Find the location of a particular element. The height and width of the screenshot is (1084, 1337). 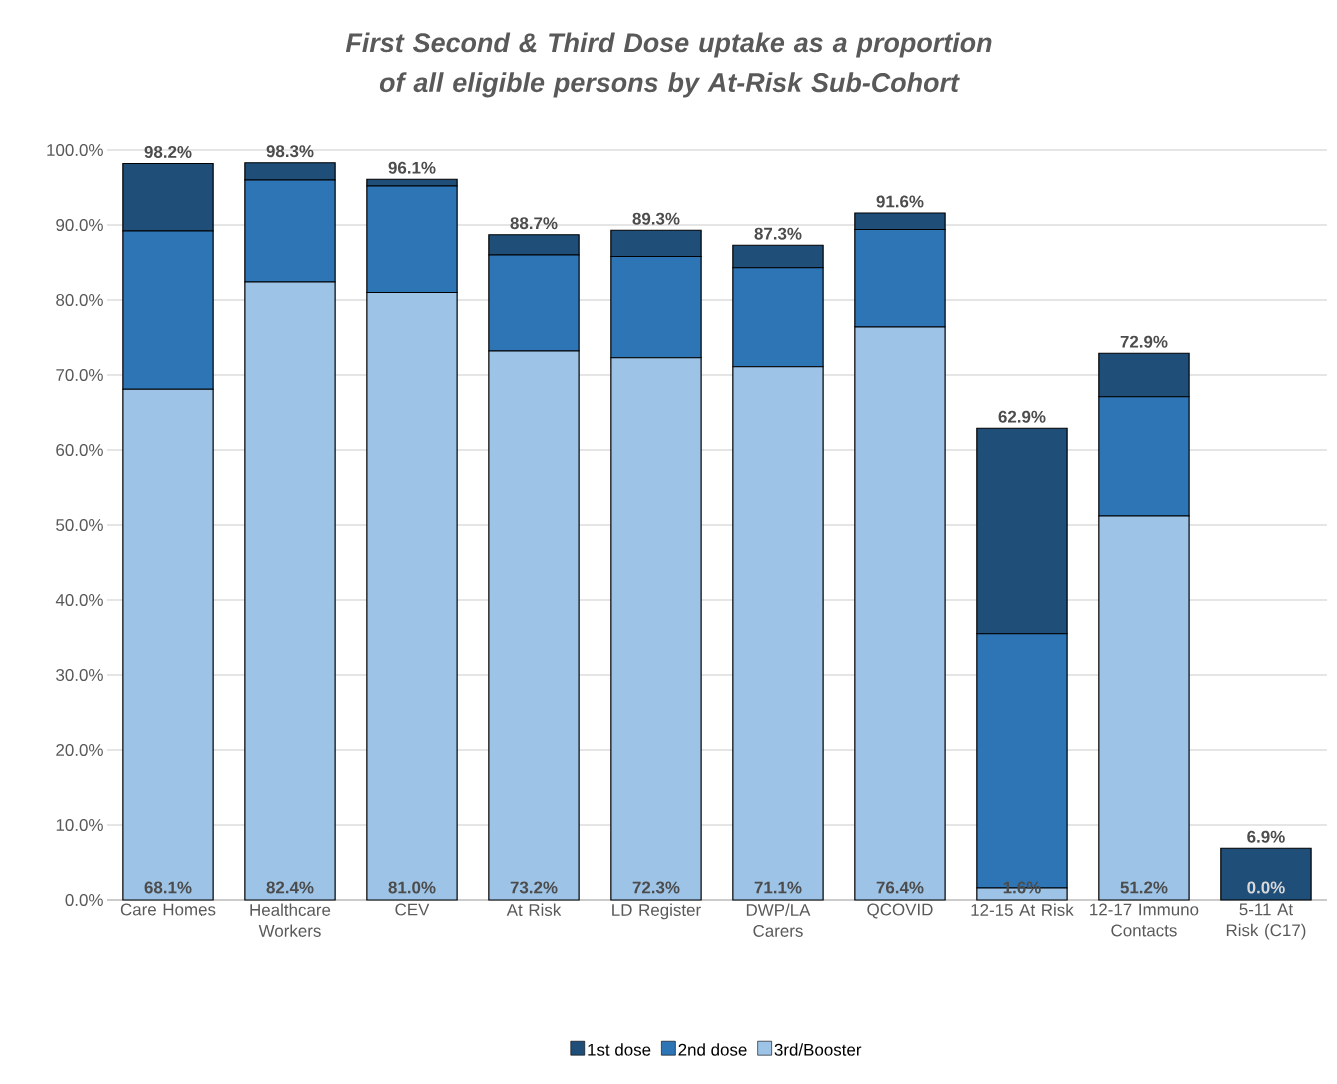

y-tick-label: 60.0% is located at coordinates (79, 450).